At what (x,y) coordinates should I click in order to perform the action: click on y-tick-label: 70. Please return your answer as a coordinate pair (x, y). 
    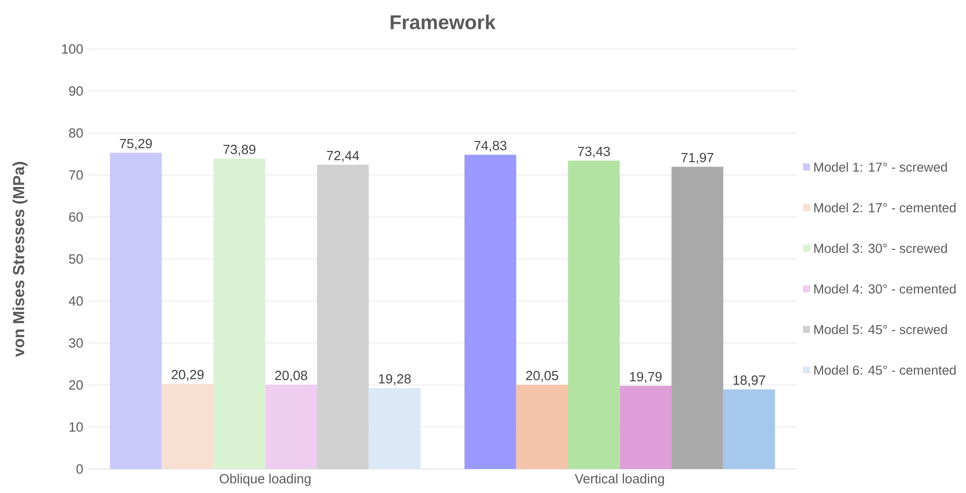
    Looking at the image, I should click on (76, 175).